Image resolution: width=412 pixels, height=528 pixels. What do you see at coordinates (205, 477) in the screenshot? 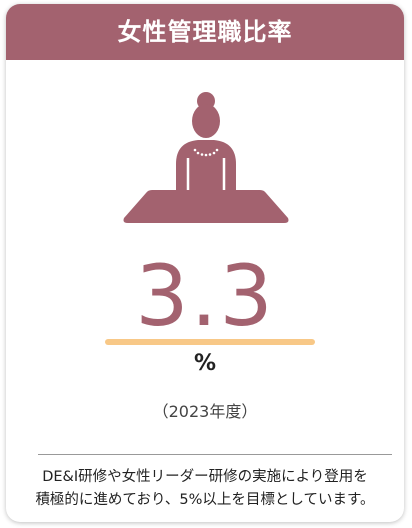
I see `description-line: DE&I研修や女性リーダー研修の実施により登用を` at bounding box center [205, 477].